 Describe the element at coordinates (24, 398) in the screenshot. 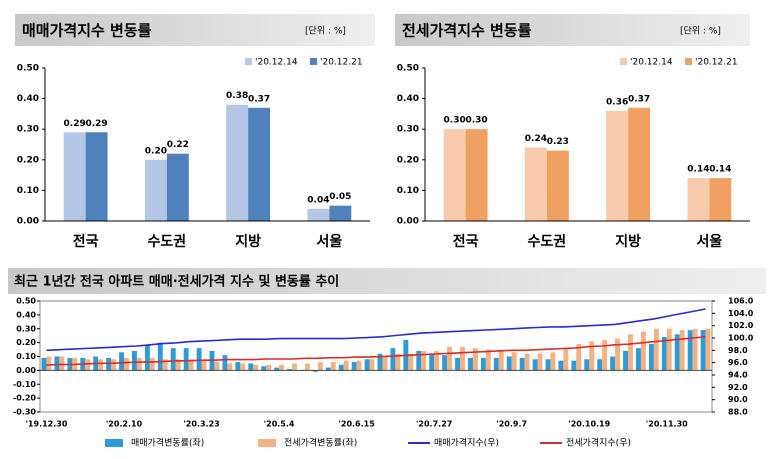

I see `y-tick-label: -0.20` at that location.